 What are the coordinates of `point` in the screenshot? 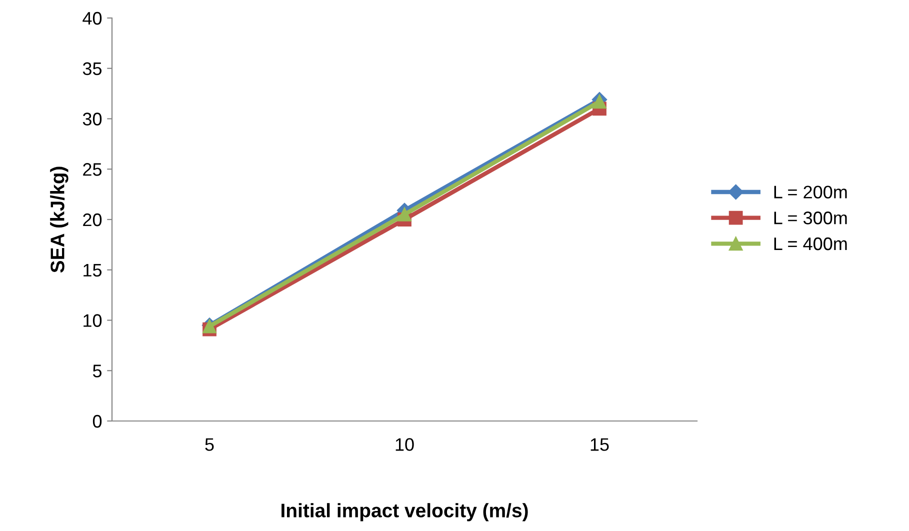 It's located at (405, 215).